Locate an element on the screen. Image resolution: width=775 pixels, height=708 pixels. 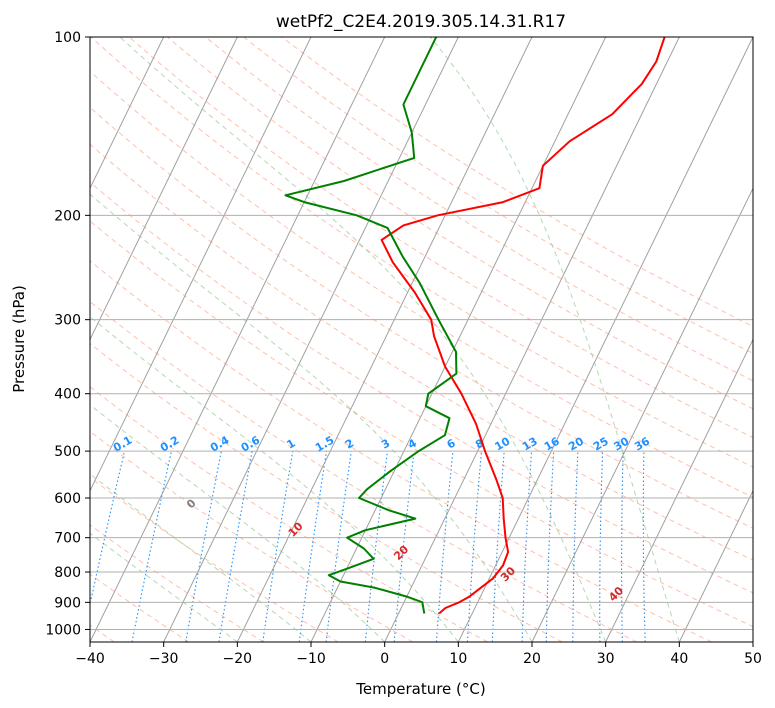
x-tick-label: 40 is located at coordinates (679, 659).